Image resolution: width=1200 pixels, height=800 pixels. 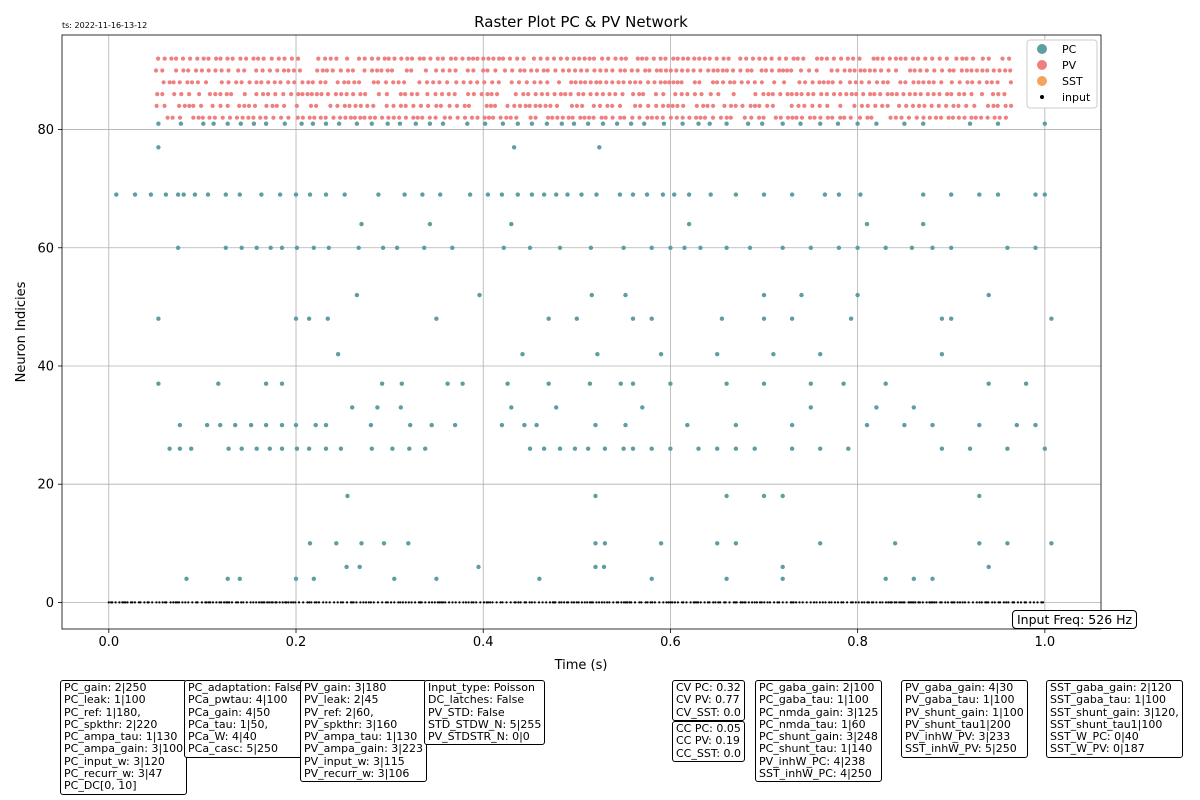 I want to click on y-tick-label: 40, so click(x=45, y=366).